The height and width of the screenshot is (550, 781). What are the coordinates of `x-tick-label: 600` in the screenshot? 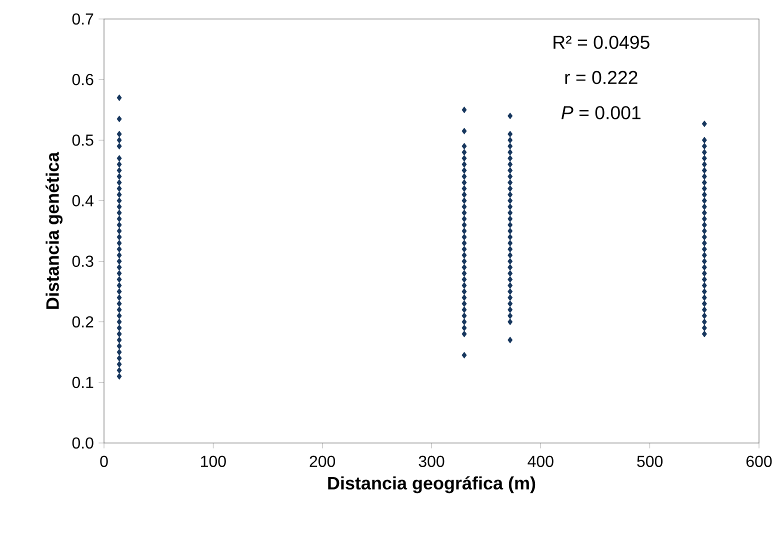 It's located at (759, 462).